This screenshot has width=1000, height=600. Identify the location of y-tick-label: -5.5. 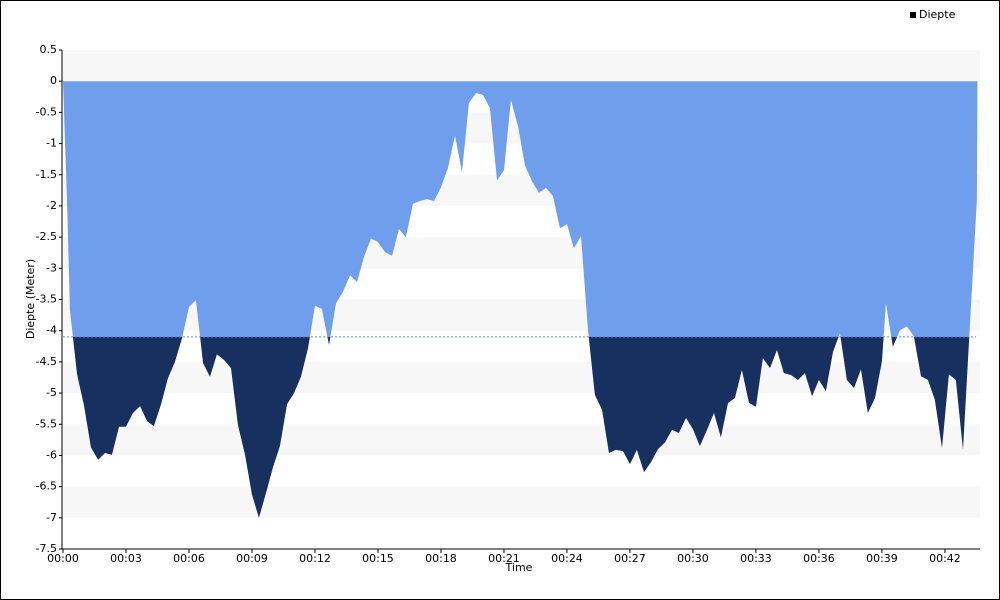
(46, 423).